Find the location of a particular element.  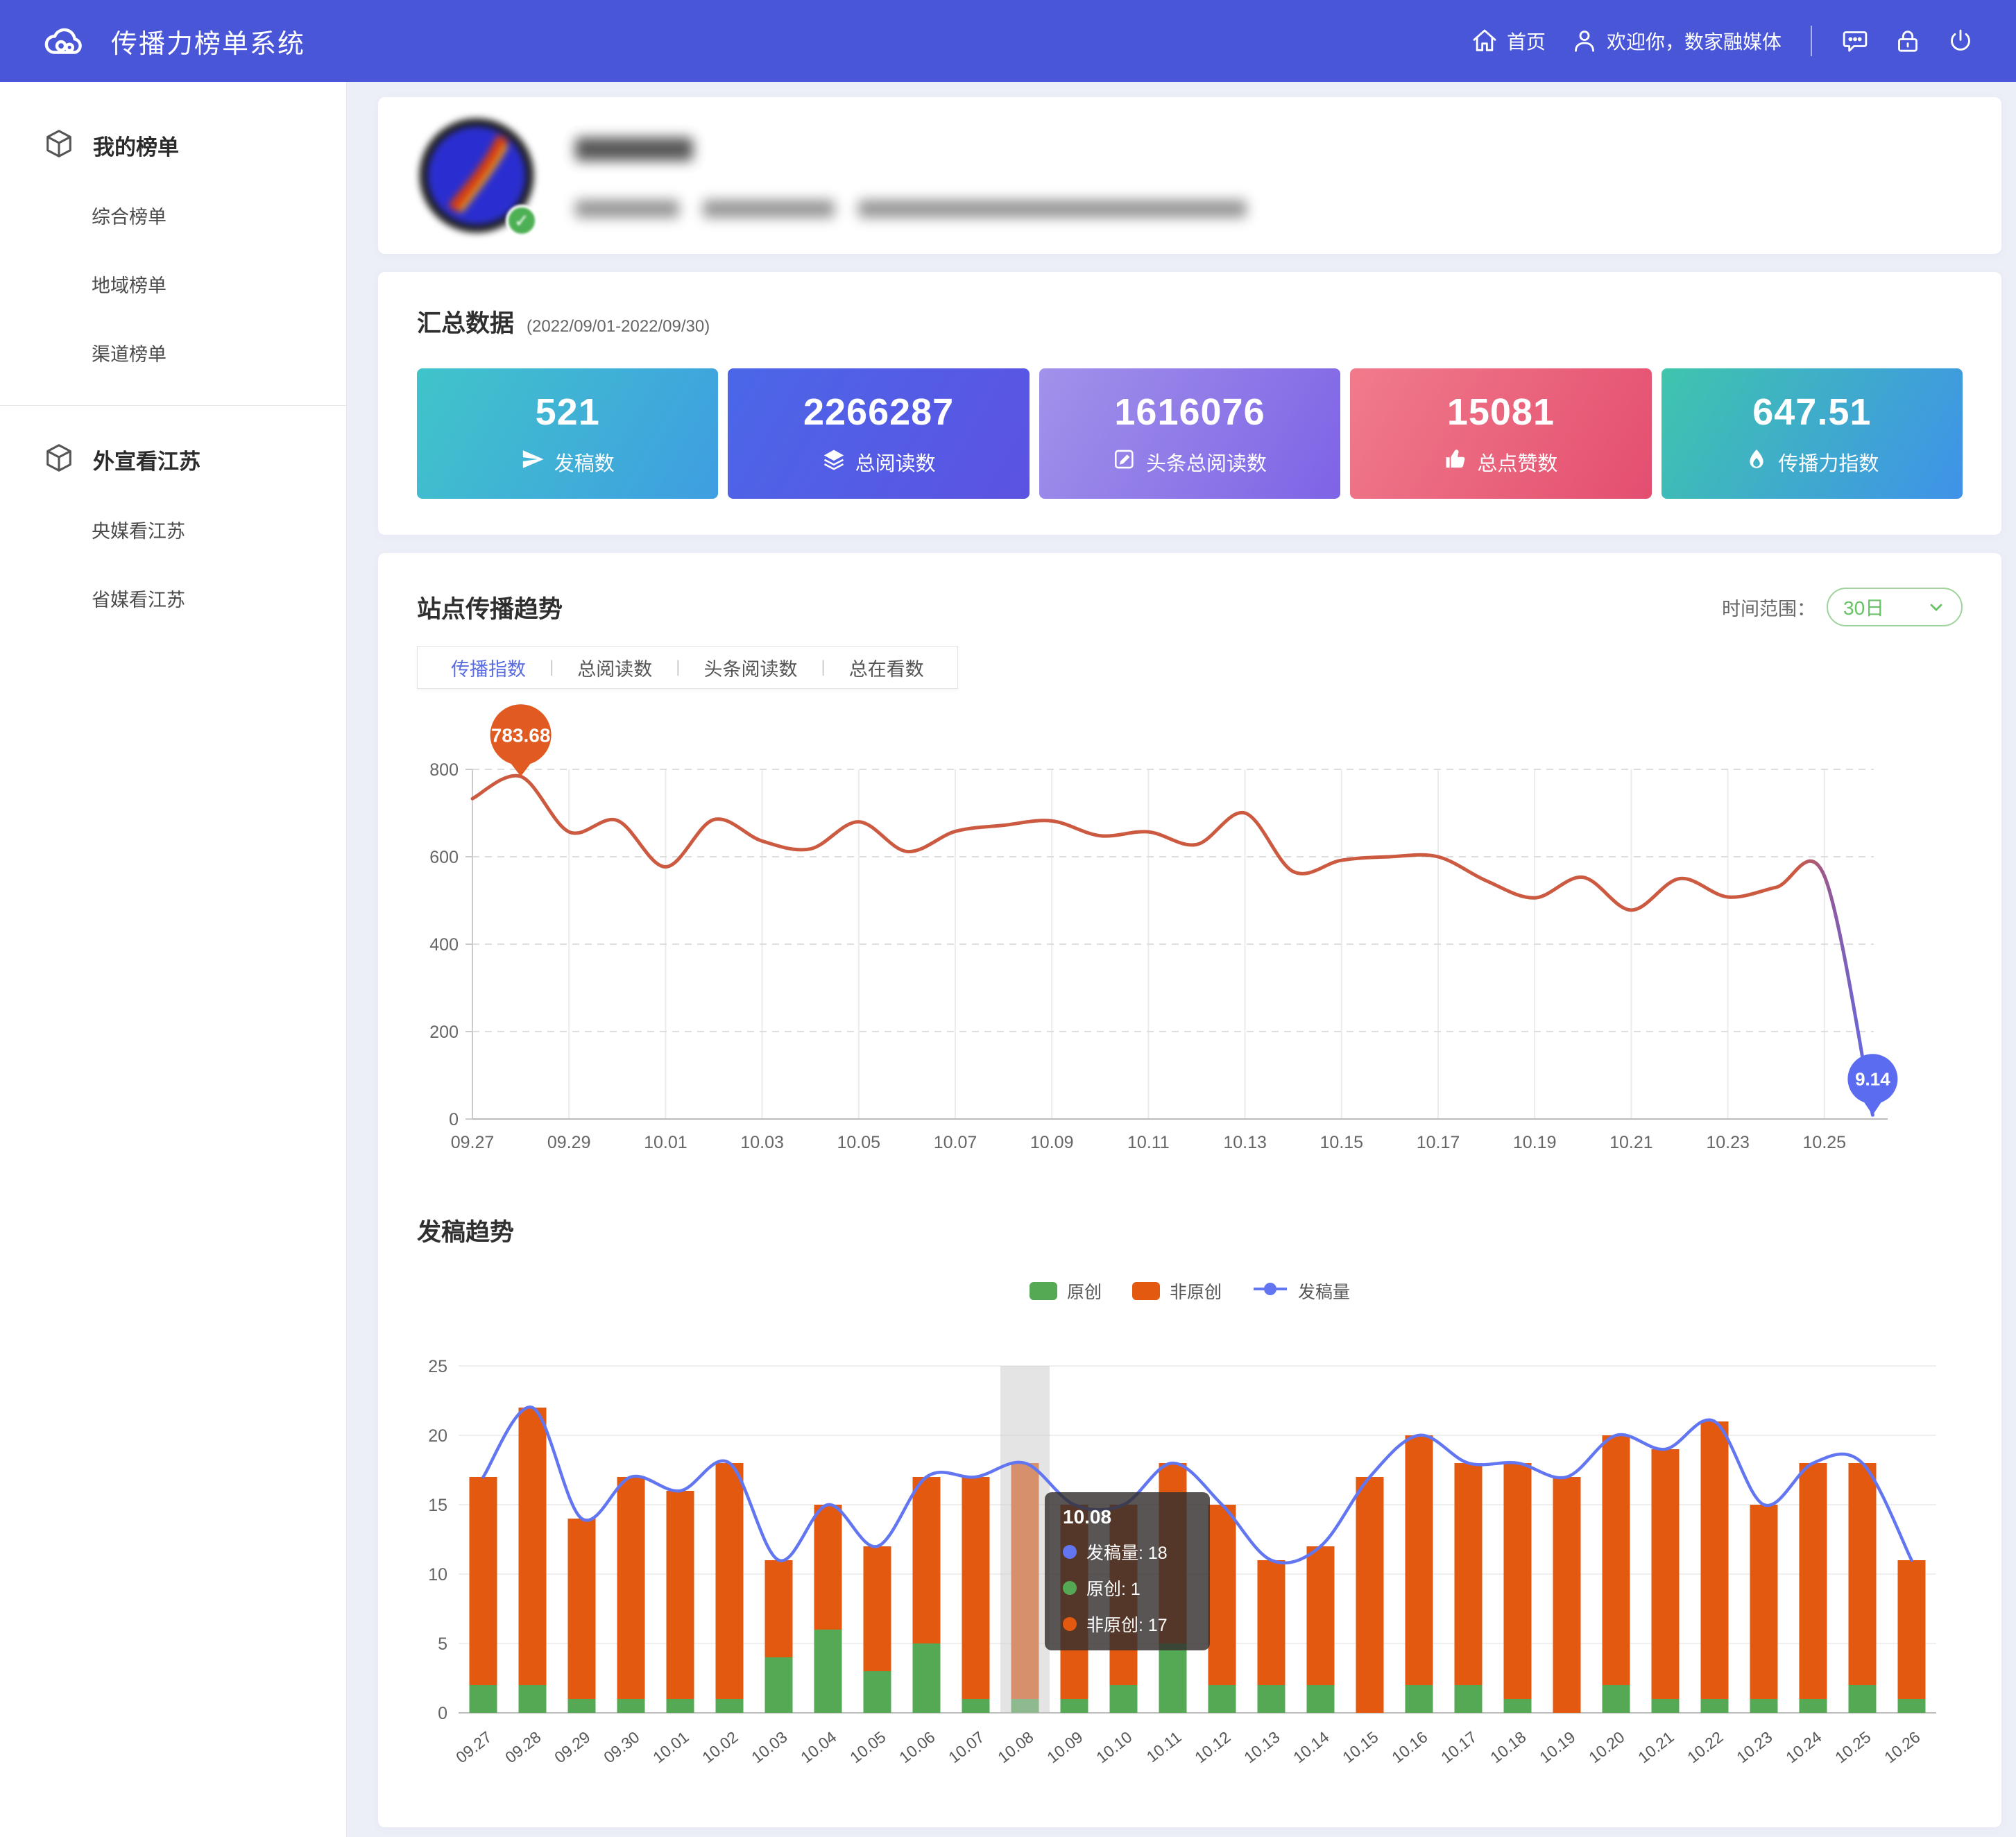

max-value-marker: 783.68 is located at coordinates (521, 740).